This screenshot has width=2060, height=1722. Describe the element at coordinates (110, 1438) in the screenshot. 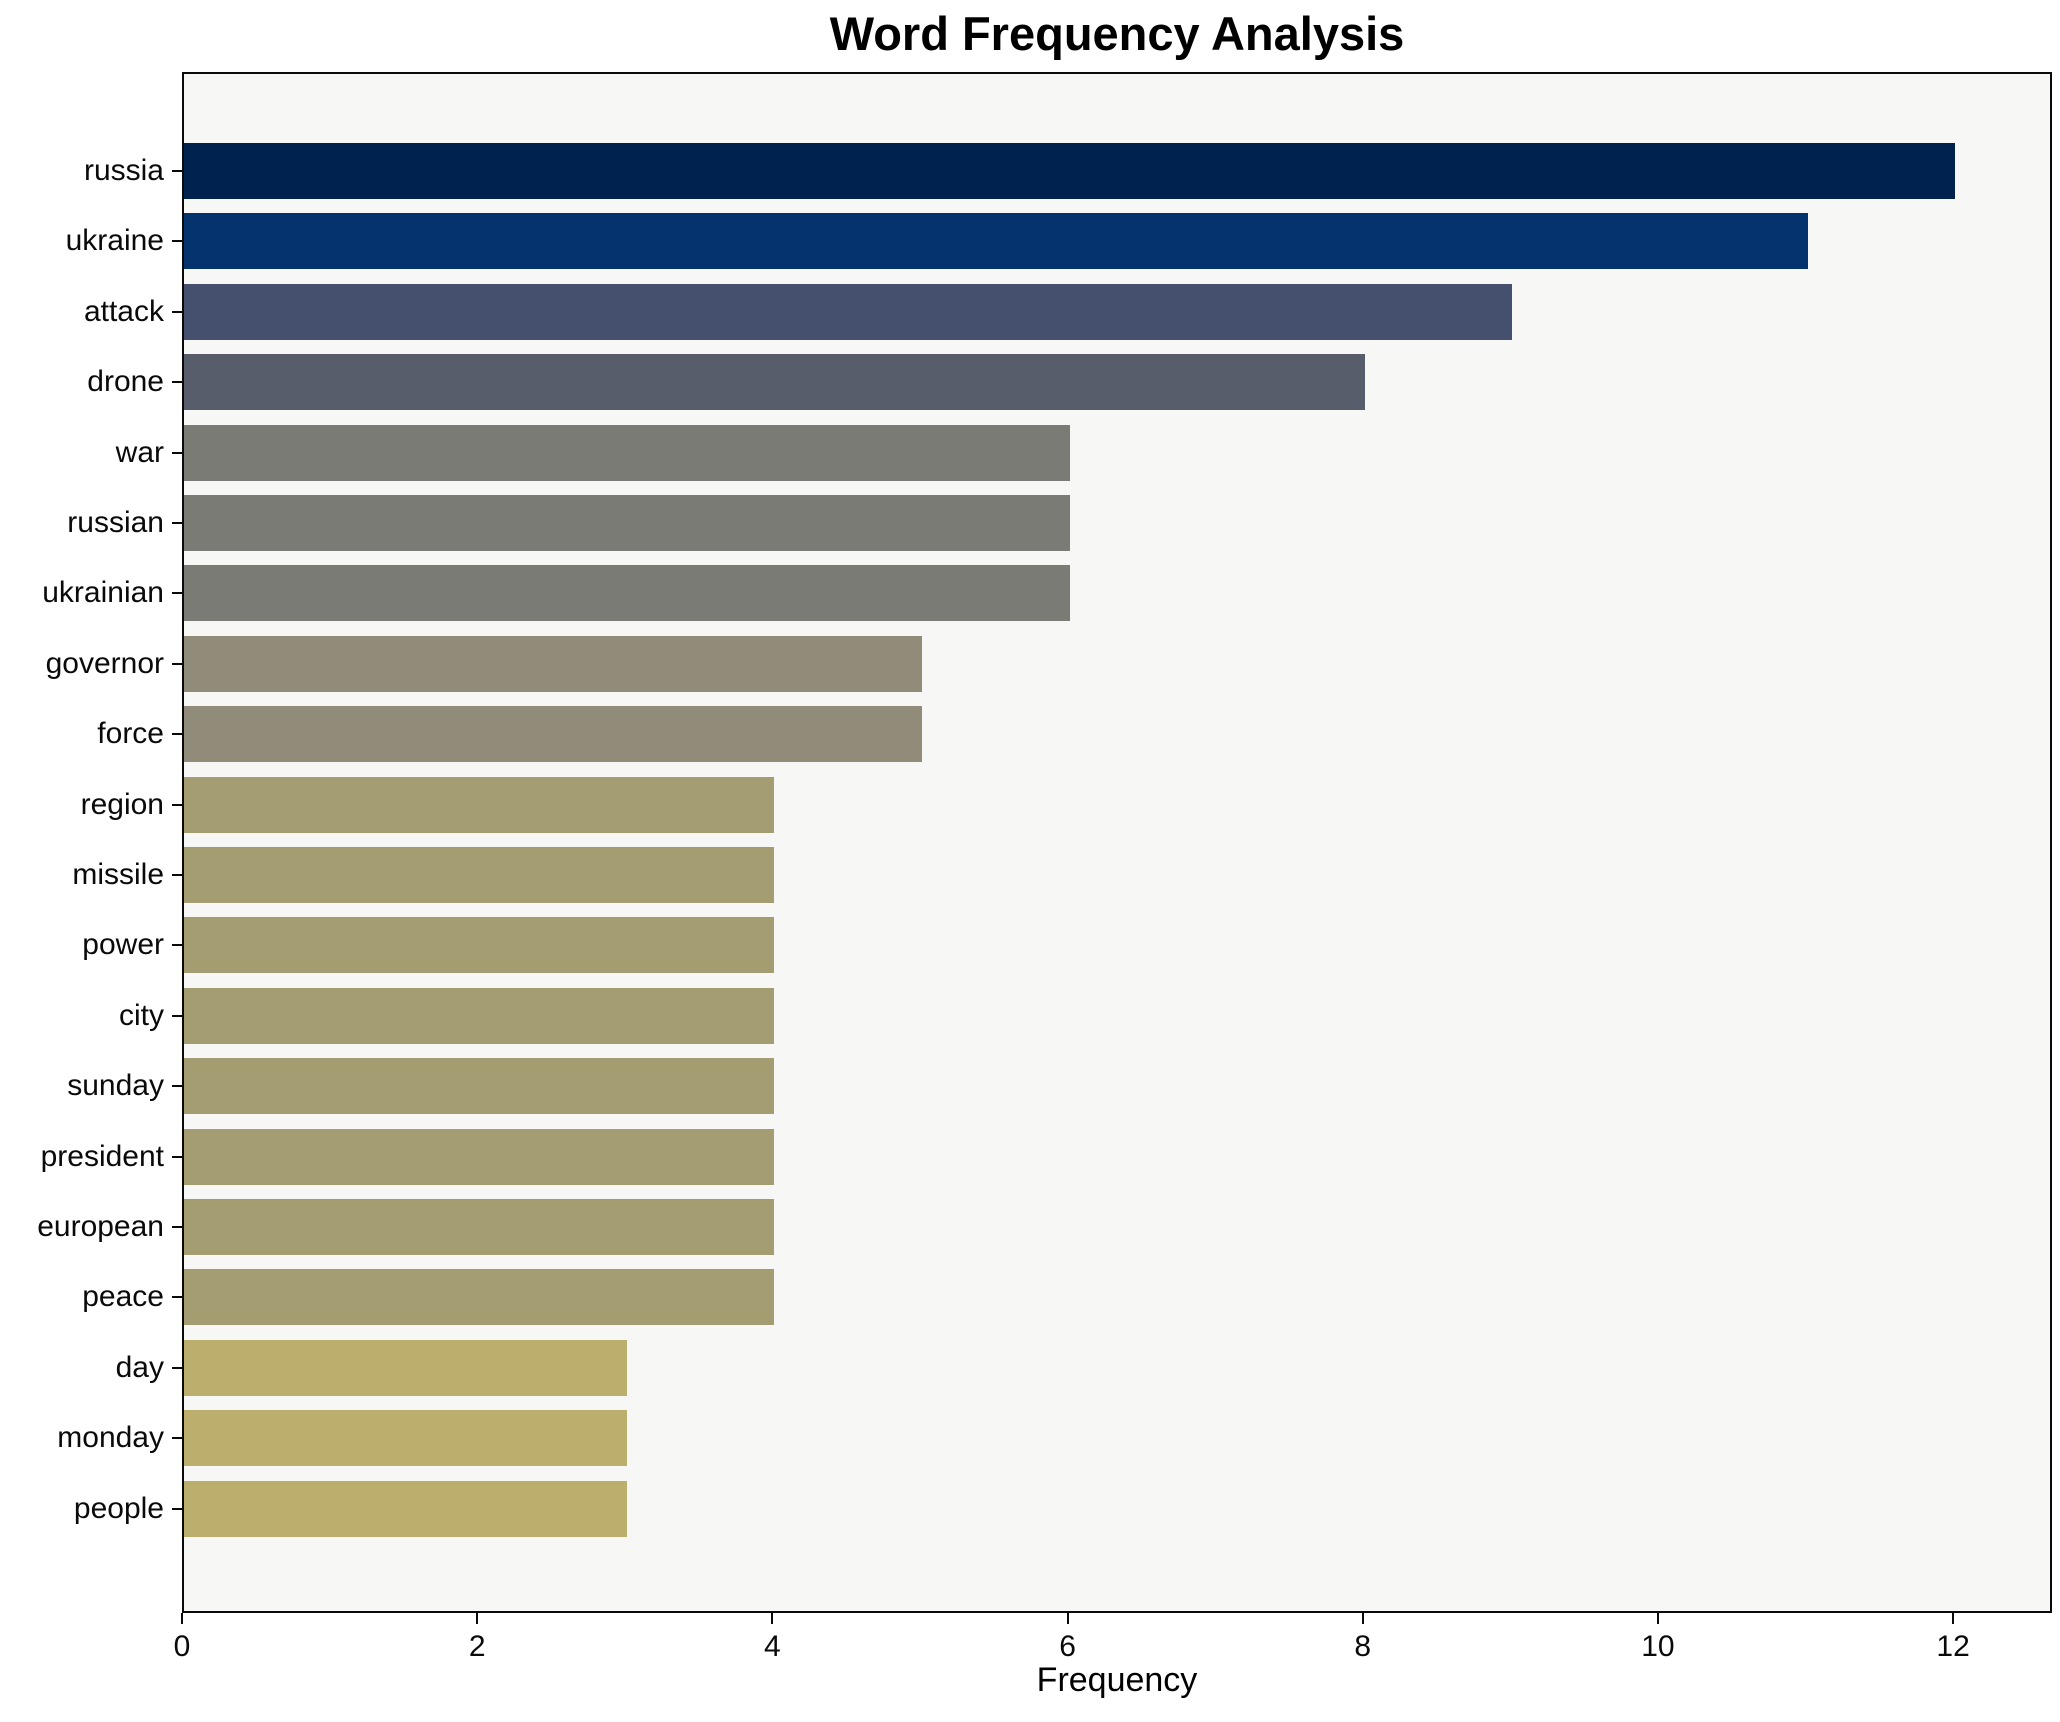

I see `y-tick-label-monday: monday` at that location.